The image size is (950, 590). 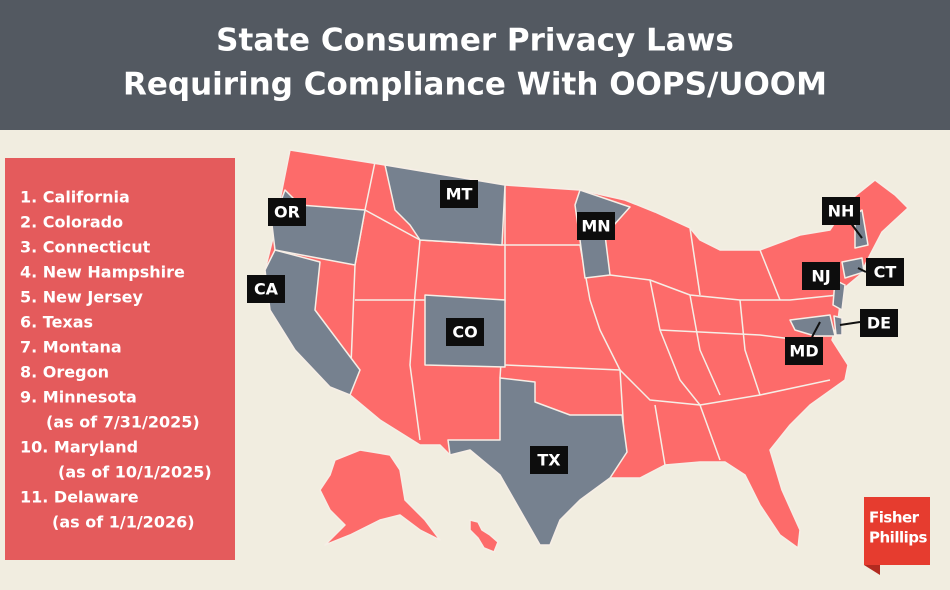 I want to click on list-item: 6. Texas, so click(x=56, y=322).